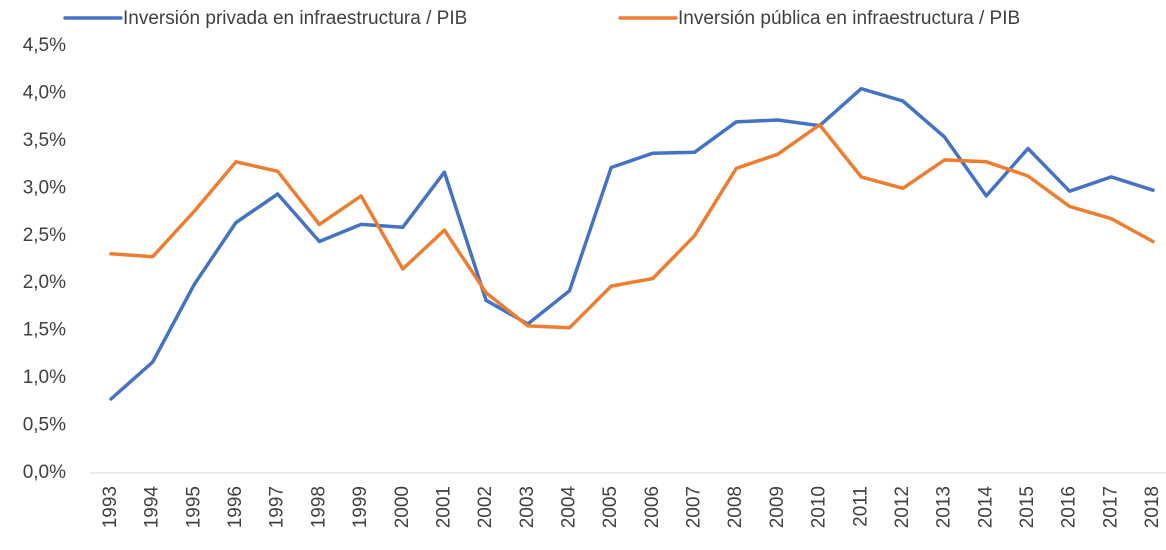 The image size is (1166, 550). I want to click on x-tick-label: 2017, so click(1110, 507).